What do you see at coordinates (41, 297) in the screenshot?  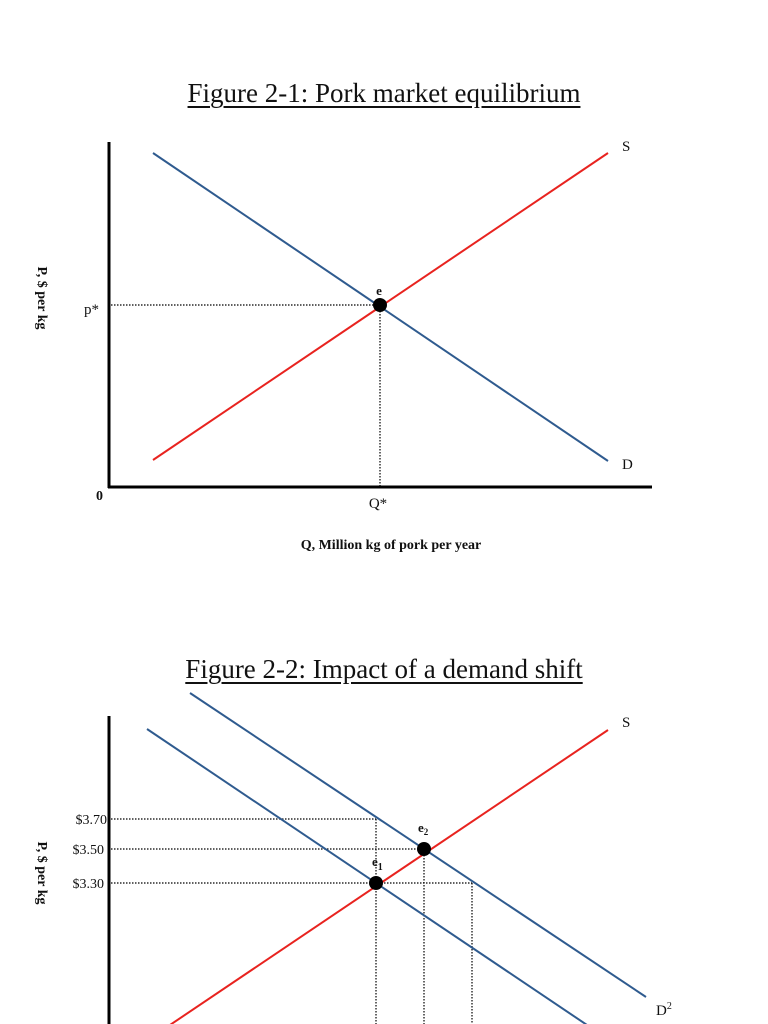 I see `figure1-y-axis-label: P, $ per kg` at bounding box center [41, 297].